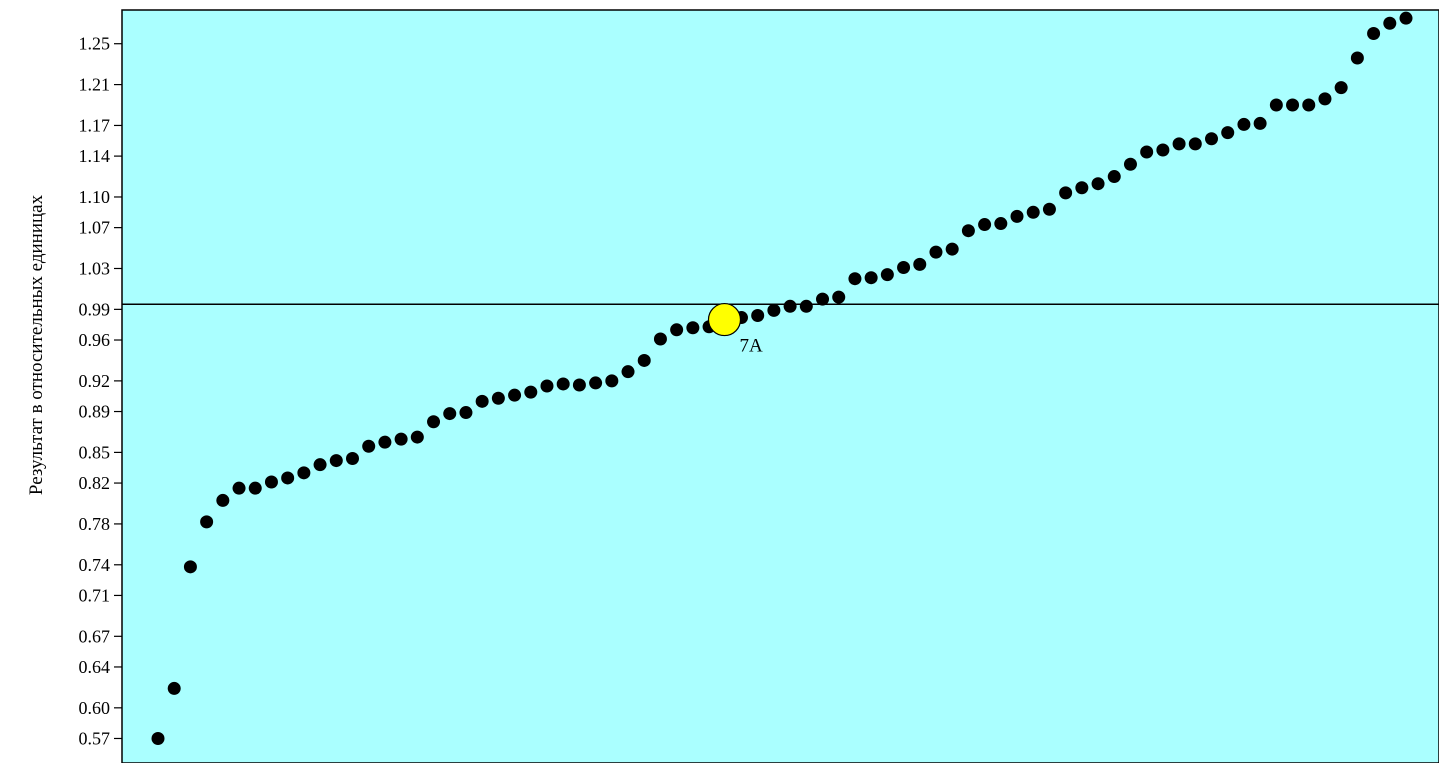 The image size is (1439, 763). What do you see at coordinates (95, 340) in the screenshot?
I see `y-tick-label: 0.96` at bounding box center [95, 340].